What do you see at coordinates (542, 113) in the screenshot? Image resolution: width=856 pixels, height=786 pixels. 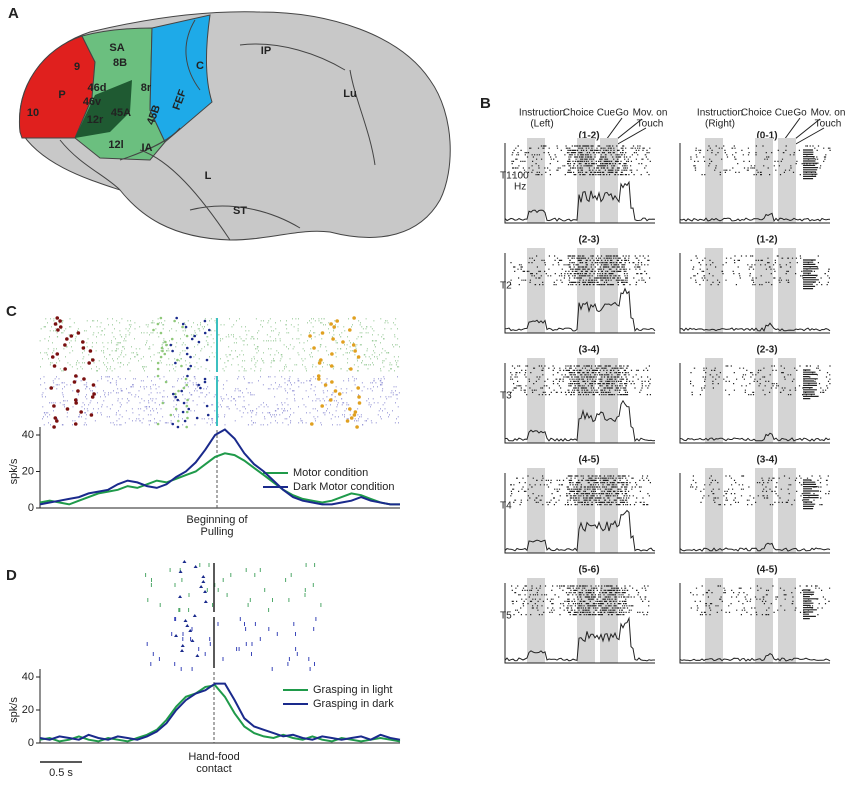 I see `header: Instruction` at bounding box center [542, 113].